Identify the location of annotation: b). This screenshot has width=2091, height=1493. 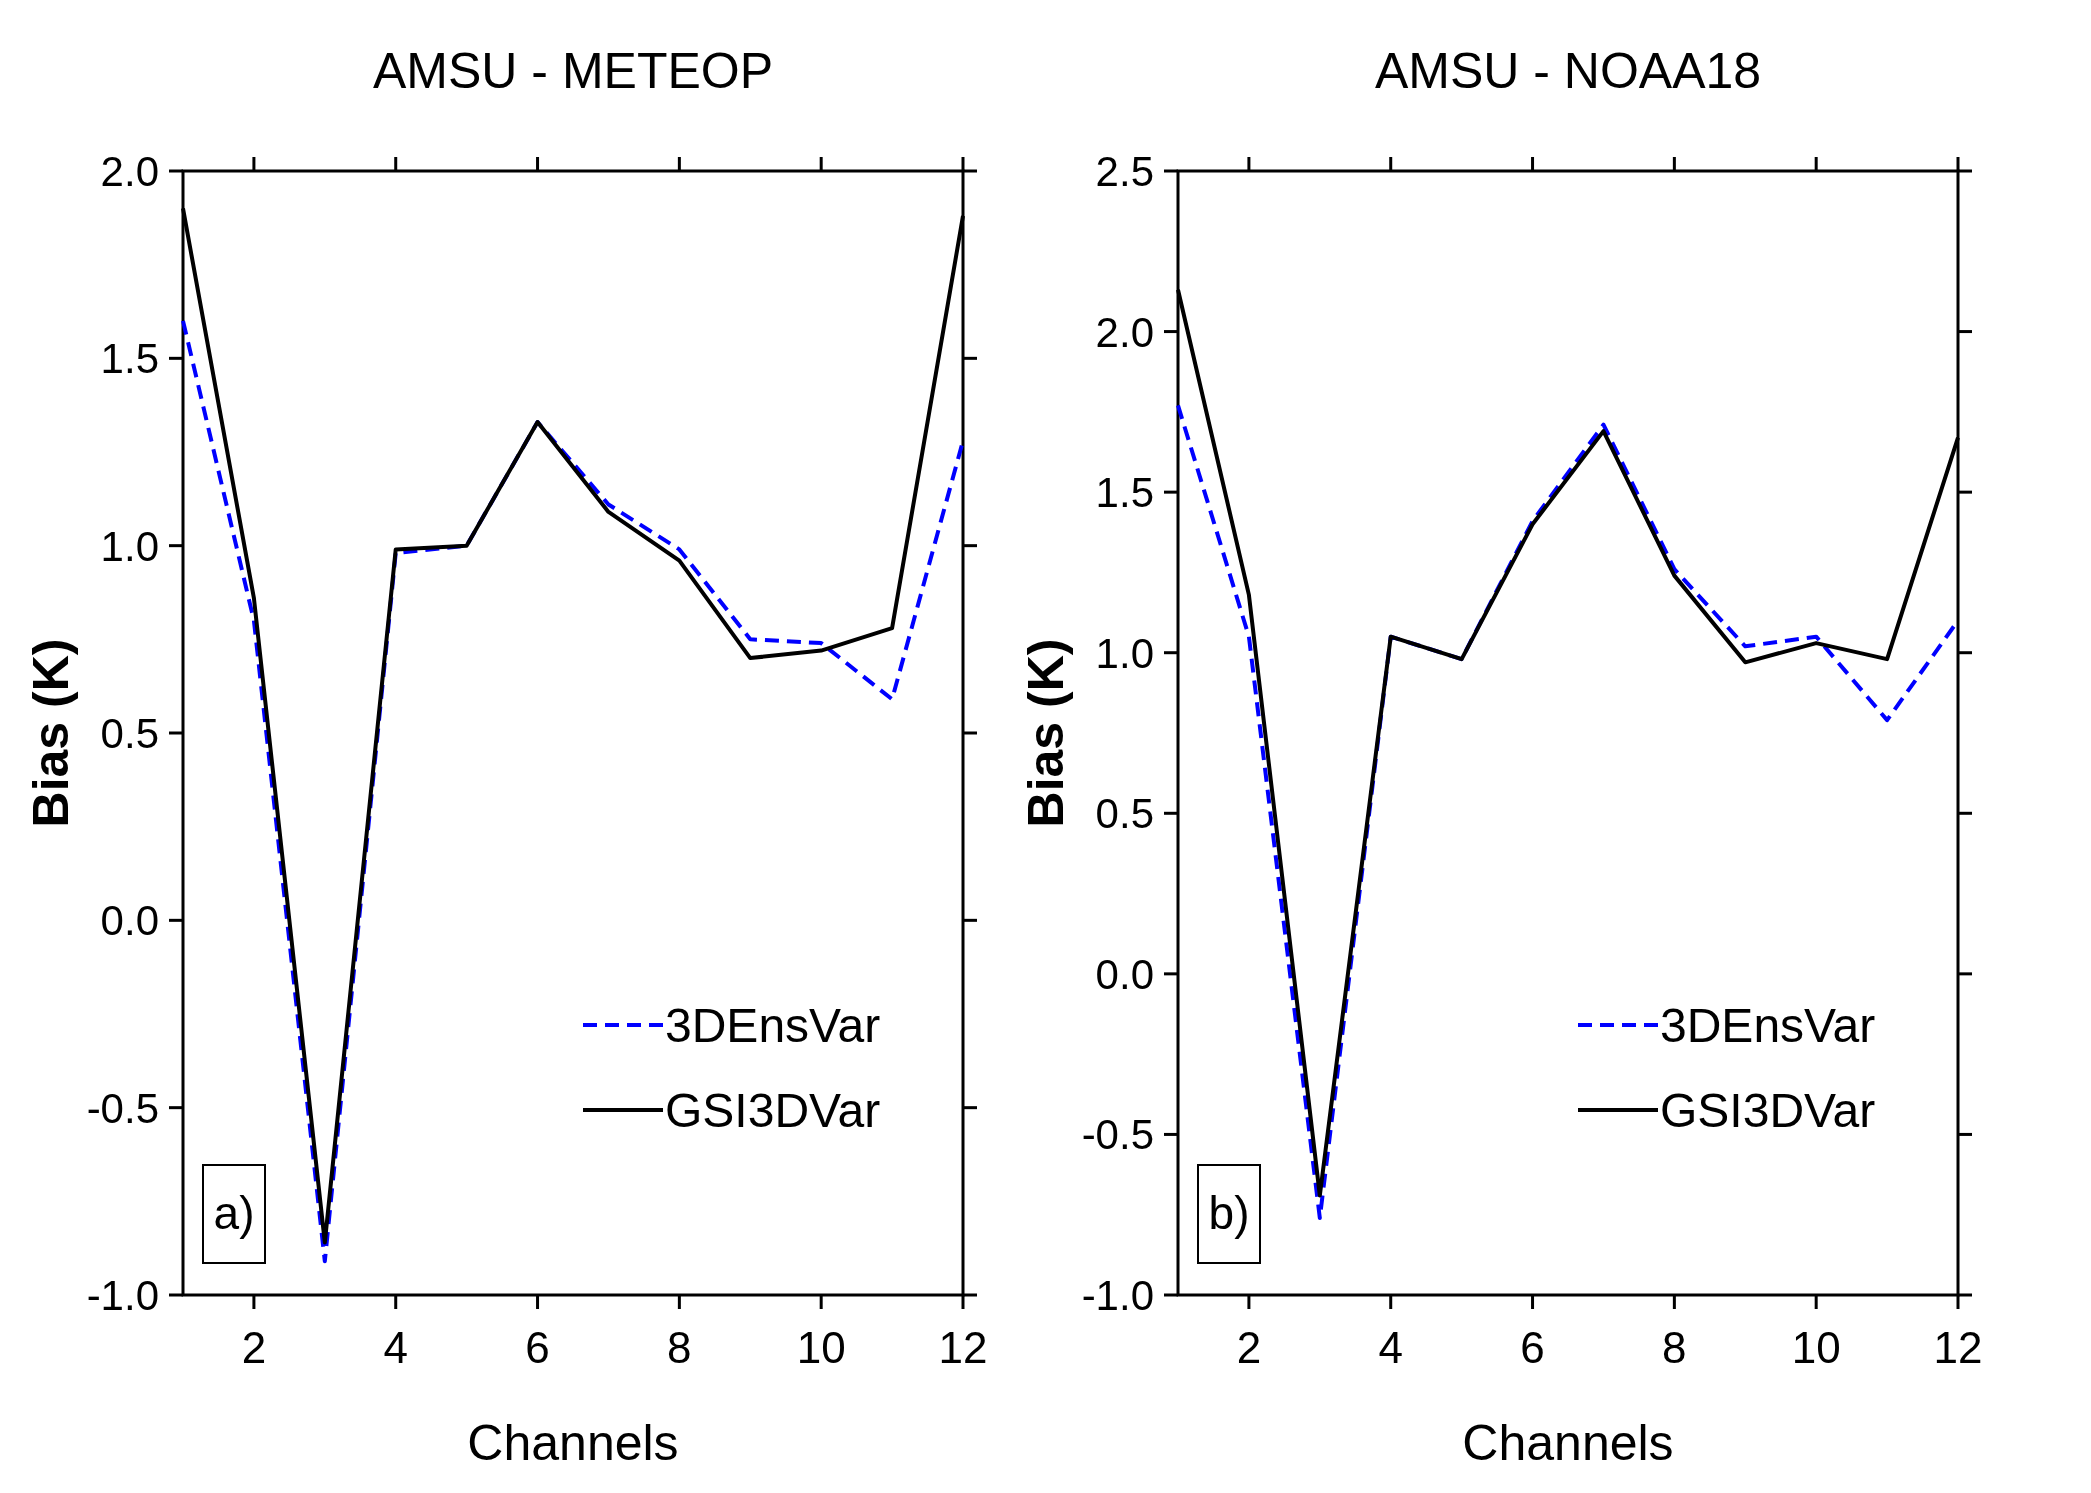
(1229, 1213).